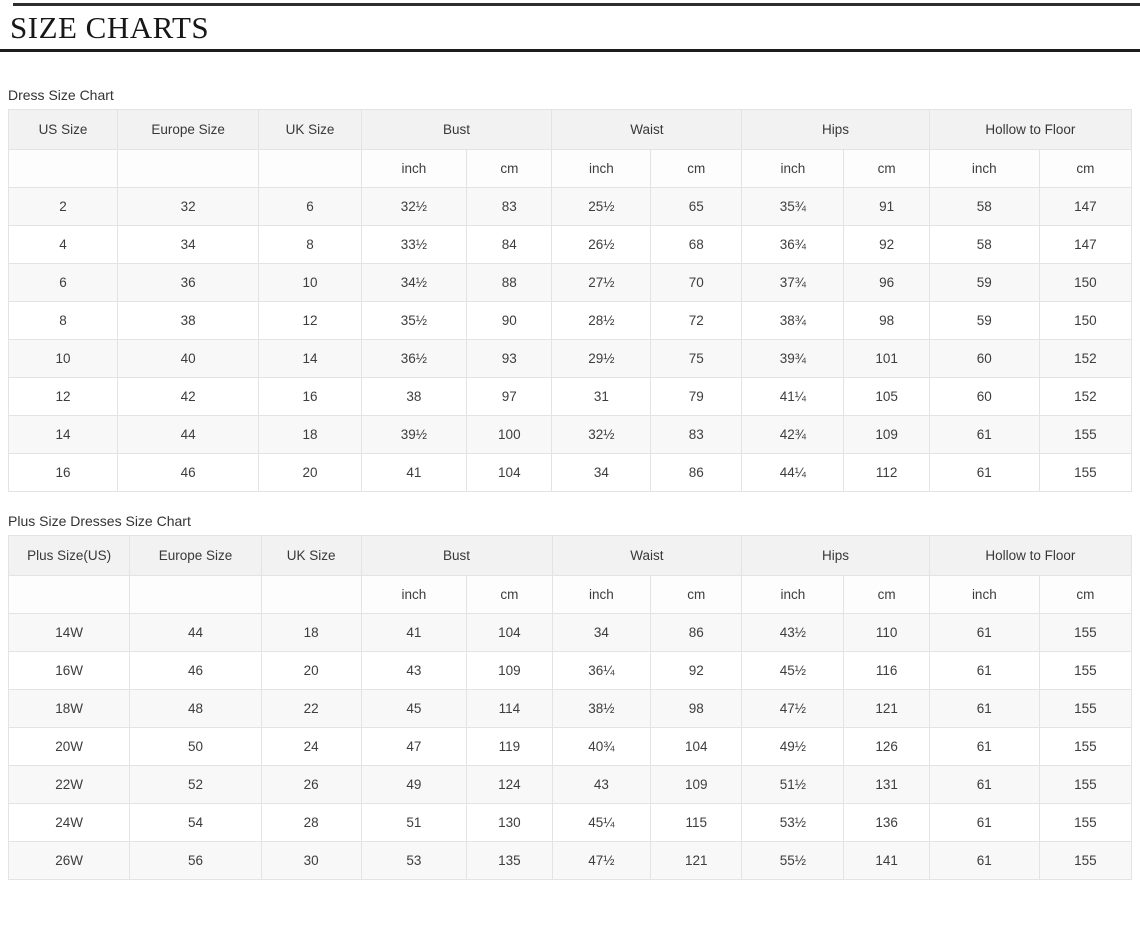  I want to click on table-cell: 96, so click(886, 282).